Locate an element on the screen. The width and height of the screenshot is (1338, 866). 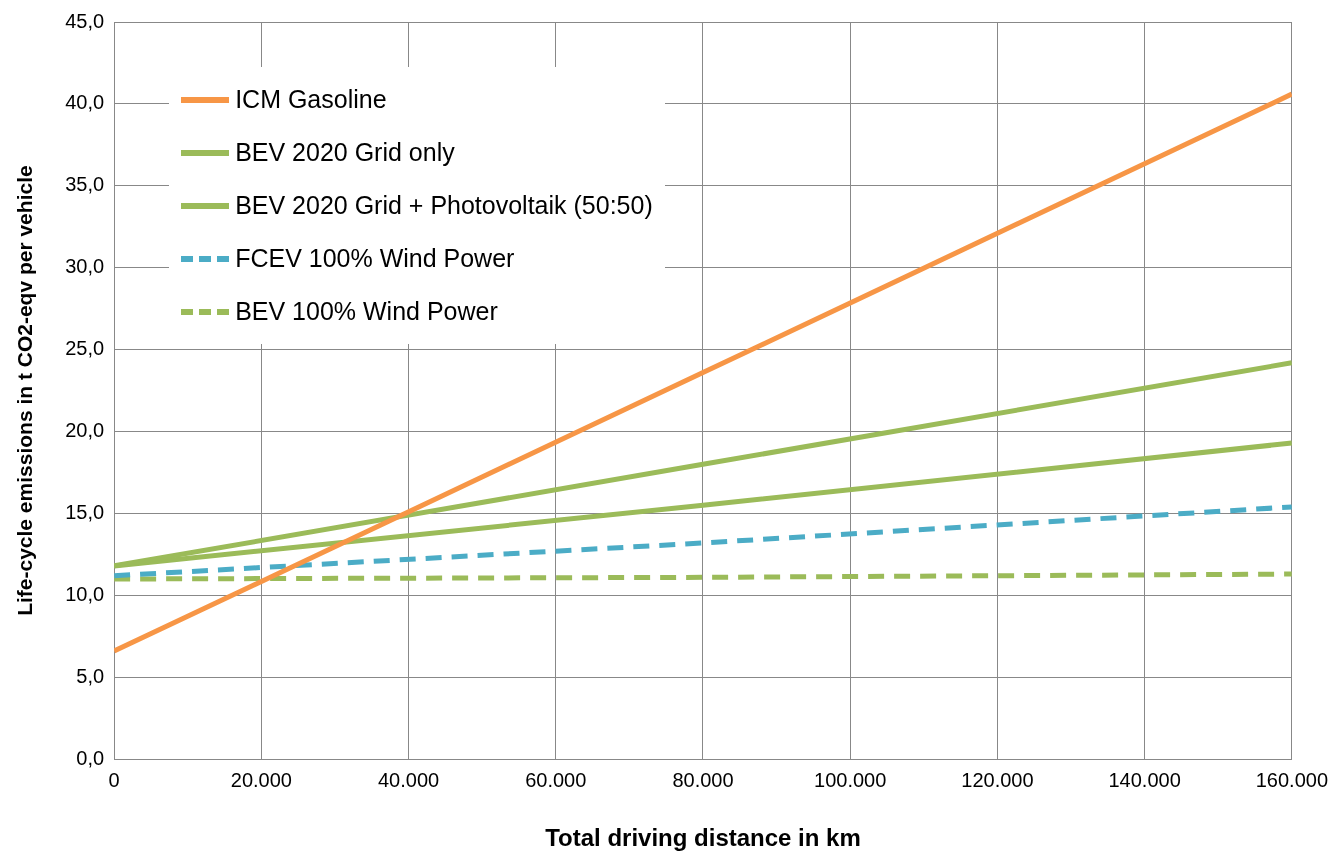
y-tick-label: 10,0 is located at coordinates (85, 593).